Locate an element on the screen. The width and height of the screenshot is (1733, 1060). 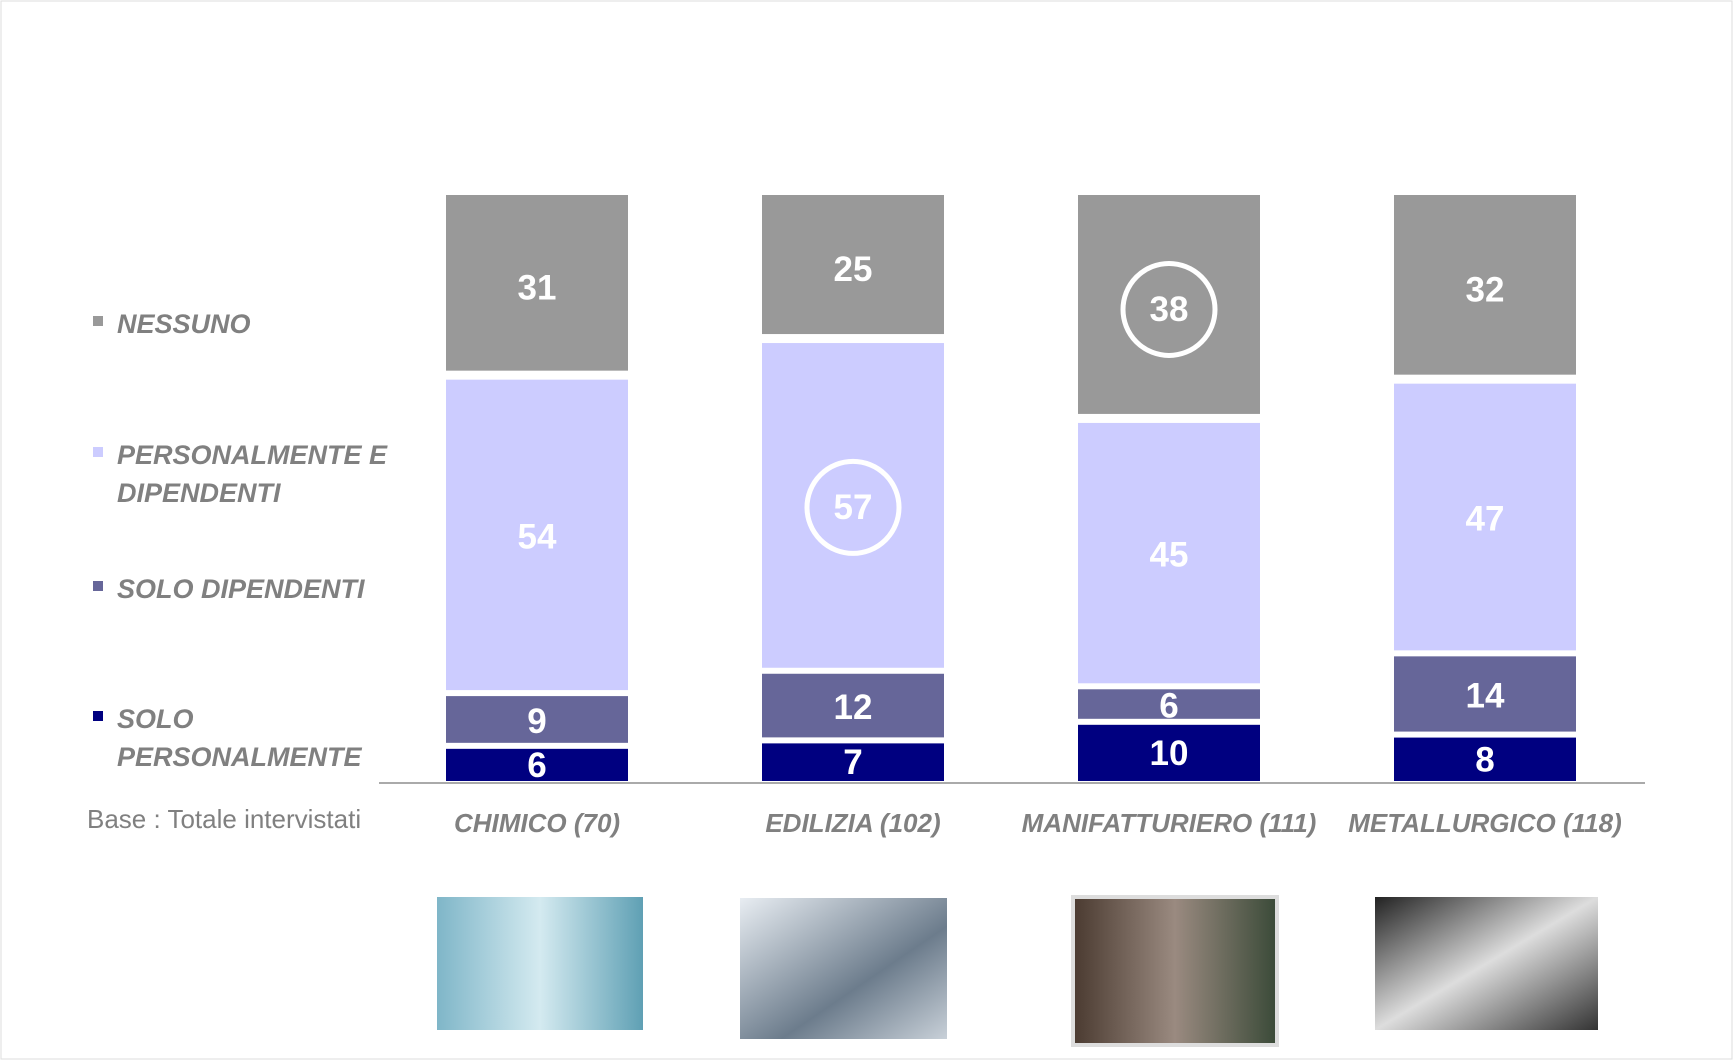
value-label: 7 is located at coordinates (852, 762).